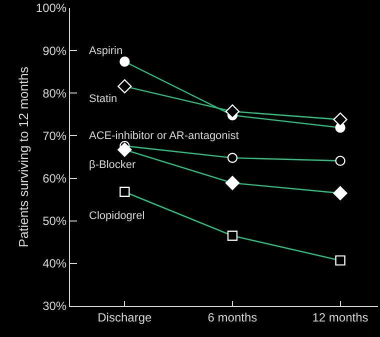 This screenshot has width=380, height=337. Describe the element at coordinates (54, 263) in the screenshot. I see `y-tick-label: 40%` at that location.